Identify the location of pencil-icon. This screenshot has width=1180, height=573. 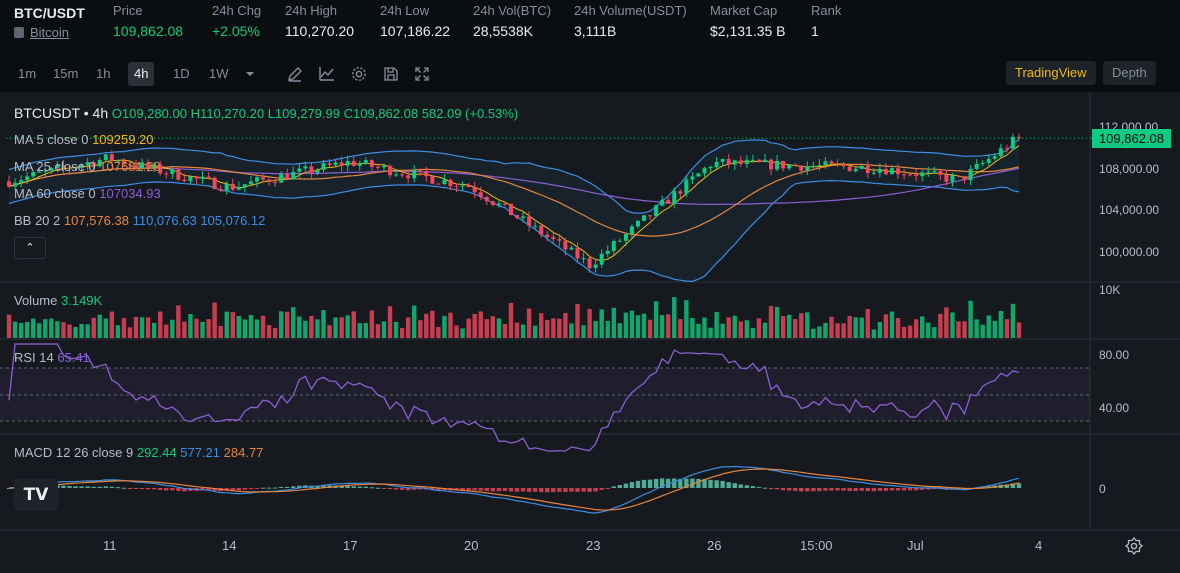
(295, 74).